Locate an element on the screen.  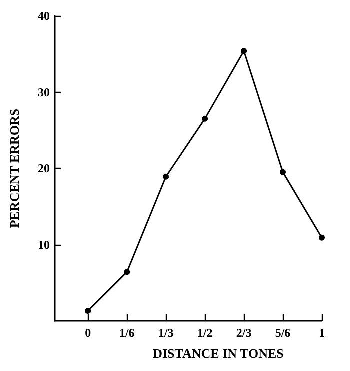
y-axis-title: PERCENT ERRORS is located at coordinates (14, 168).